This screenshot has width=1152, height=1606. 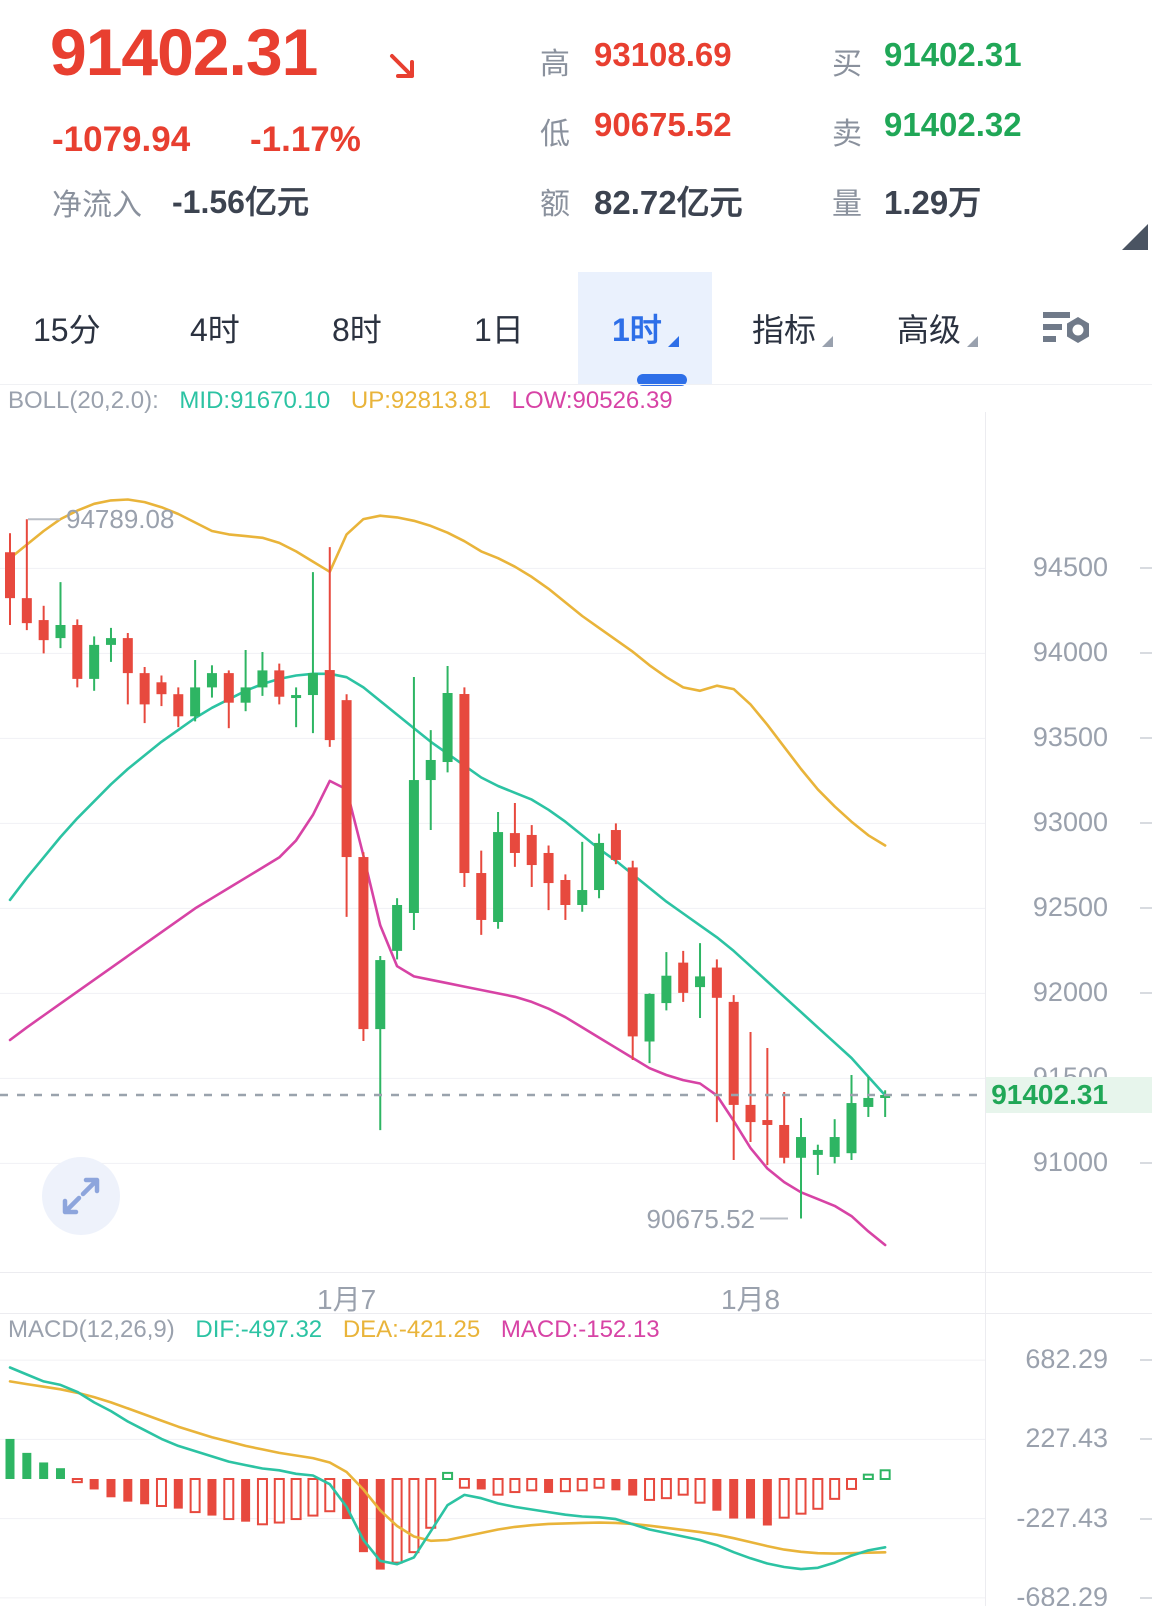 I want to click on list-settings-icon, so click(x=1066, y=327).